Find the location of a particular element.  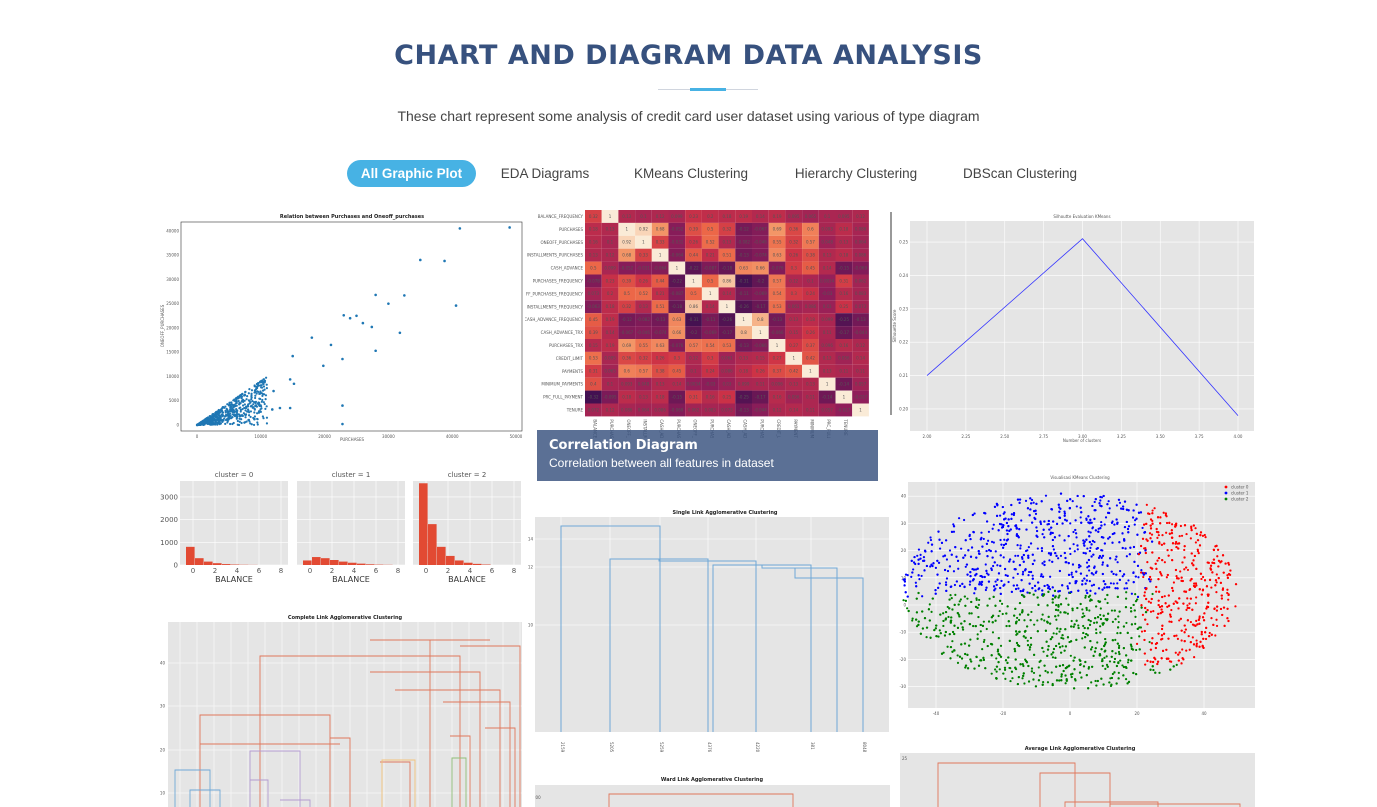

histogram-bar is located at coordinates (450, 560).